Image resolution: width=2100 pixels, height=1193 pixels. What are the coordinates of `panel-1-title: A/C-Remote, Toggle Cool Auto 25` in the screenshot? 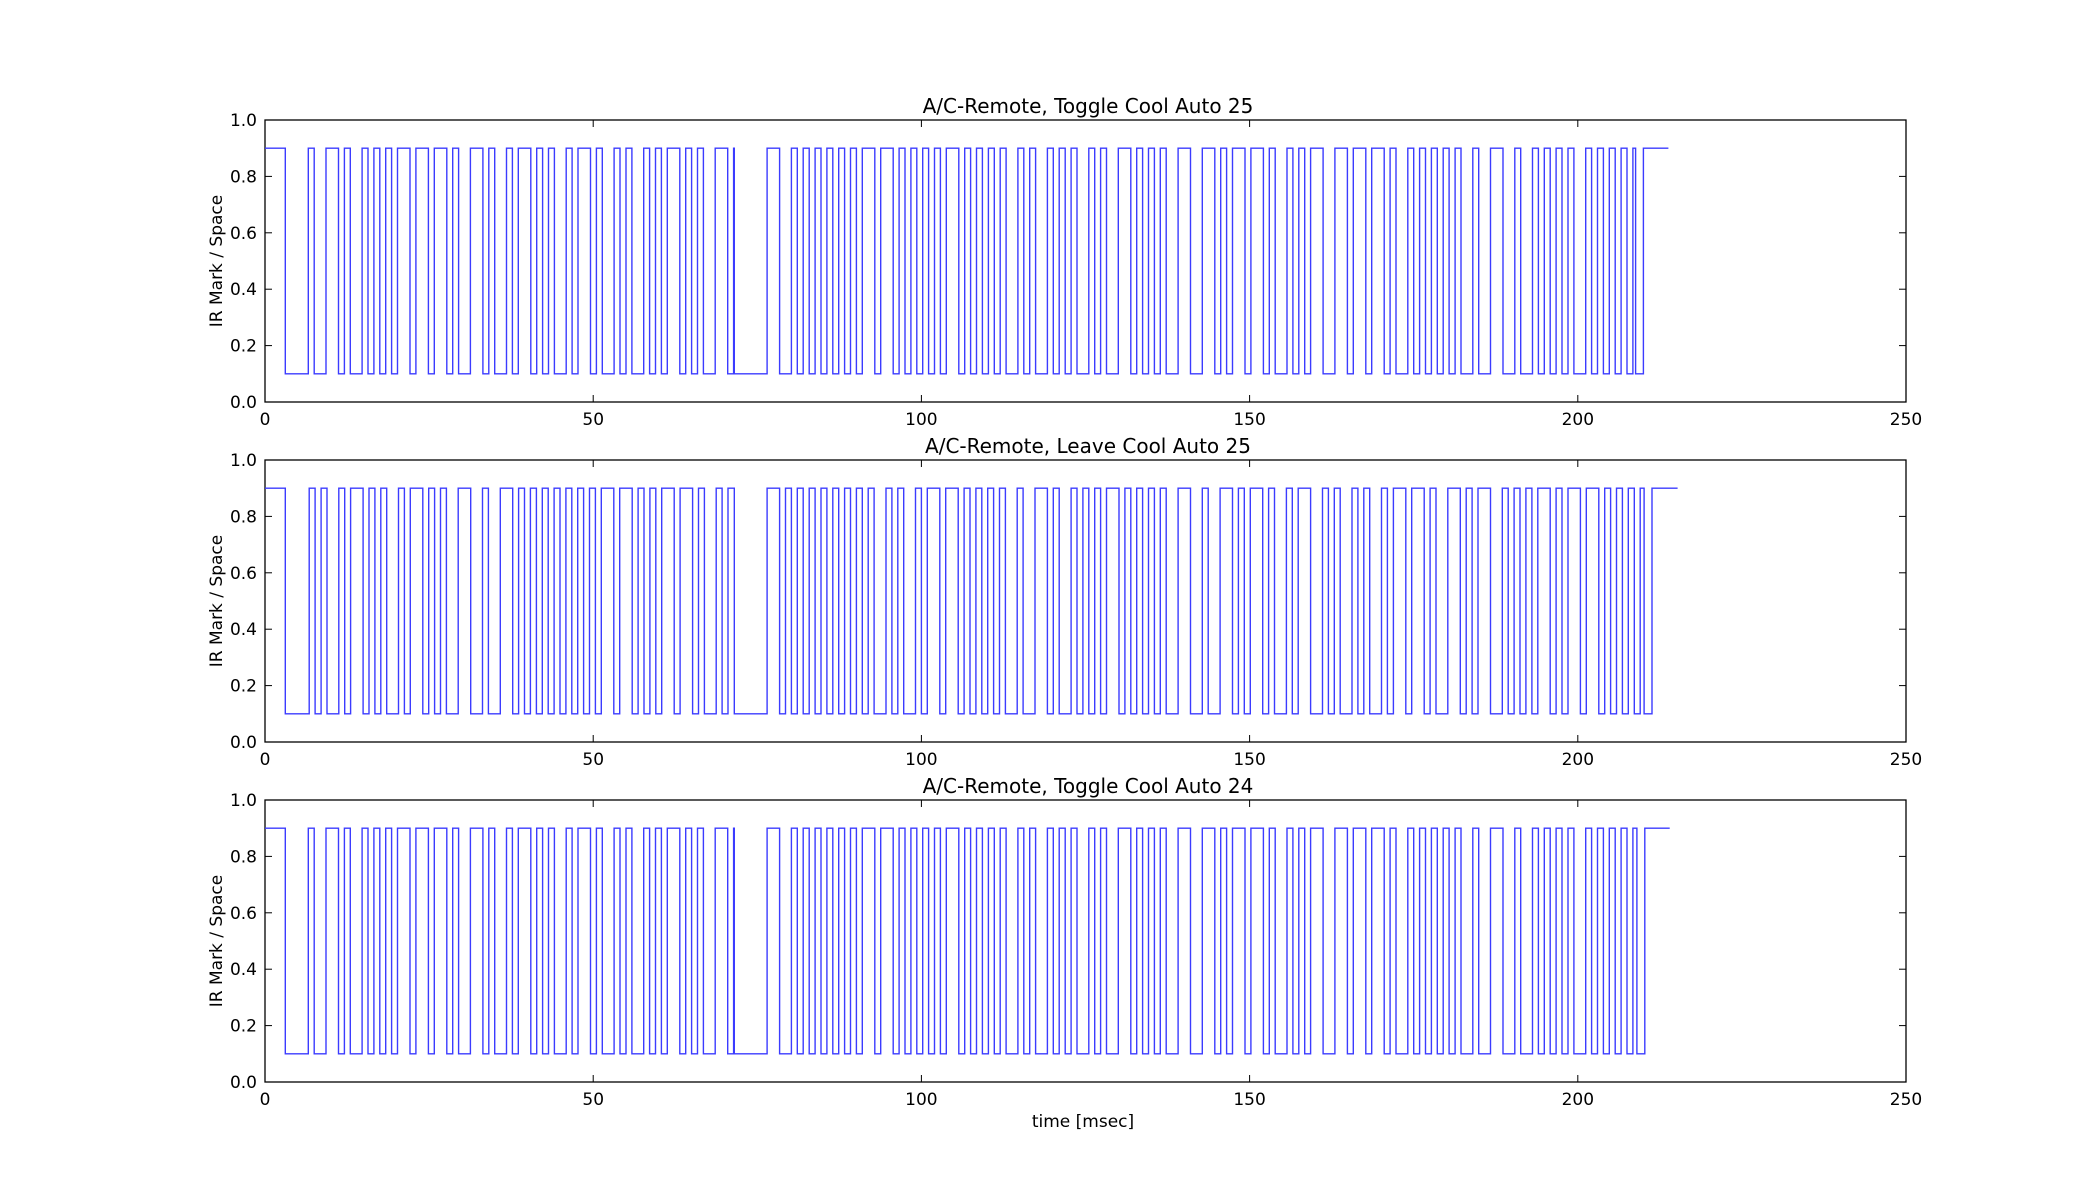 It's located at (1088, 106).